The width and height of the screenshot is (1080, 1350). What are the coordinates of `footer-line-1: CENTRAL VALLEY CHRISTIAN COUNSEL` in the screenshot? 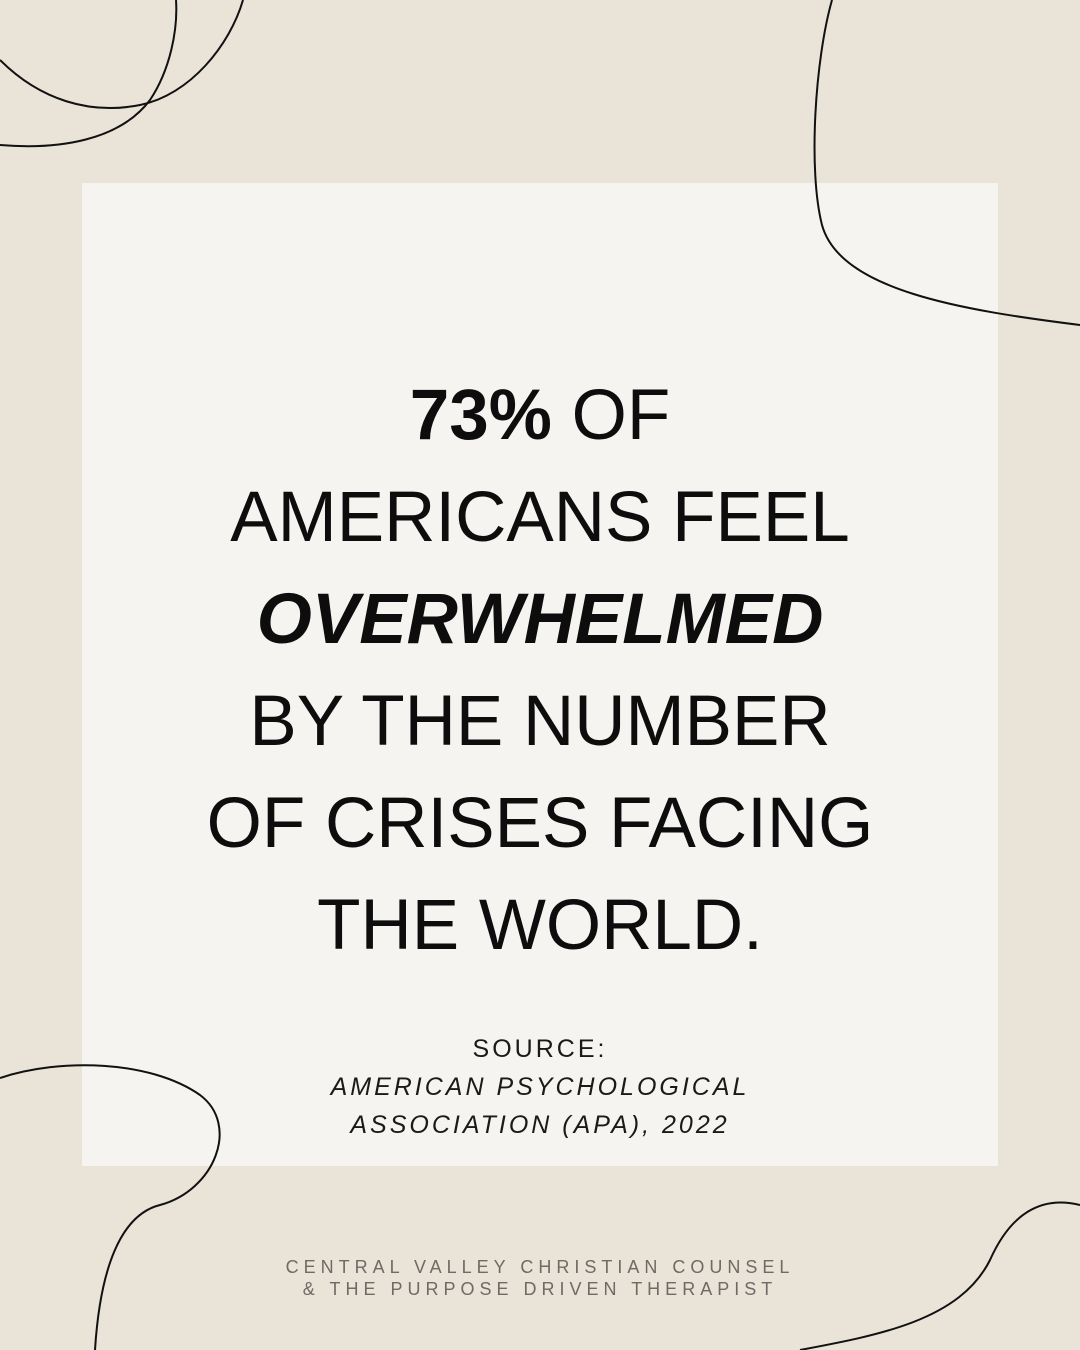 It's located at (540, 1267).